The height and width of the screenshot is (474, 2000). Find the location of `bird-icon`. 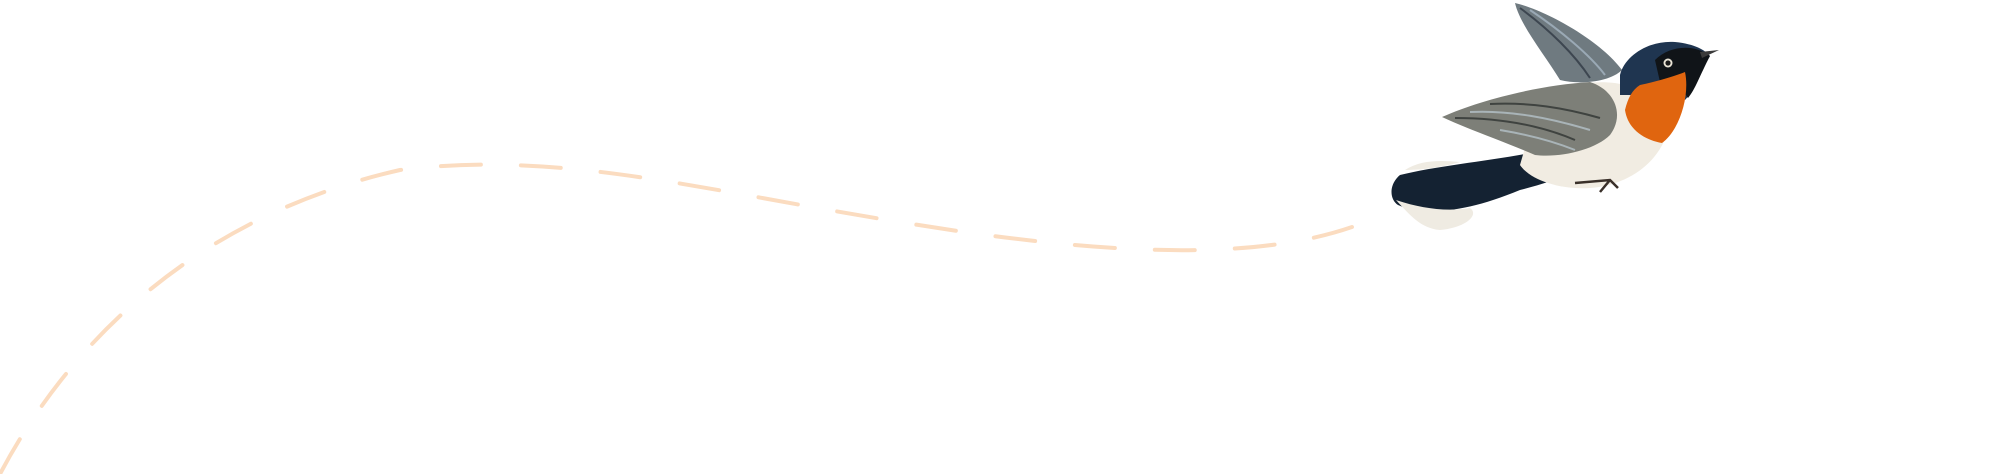

bird-icon is located at coordinates (1555, 116).